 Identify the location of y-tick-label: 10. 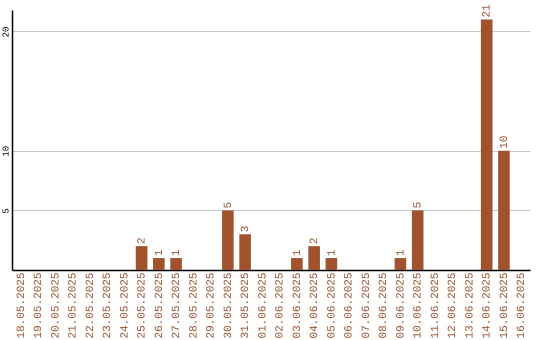
(7, 151).